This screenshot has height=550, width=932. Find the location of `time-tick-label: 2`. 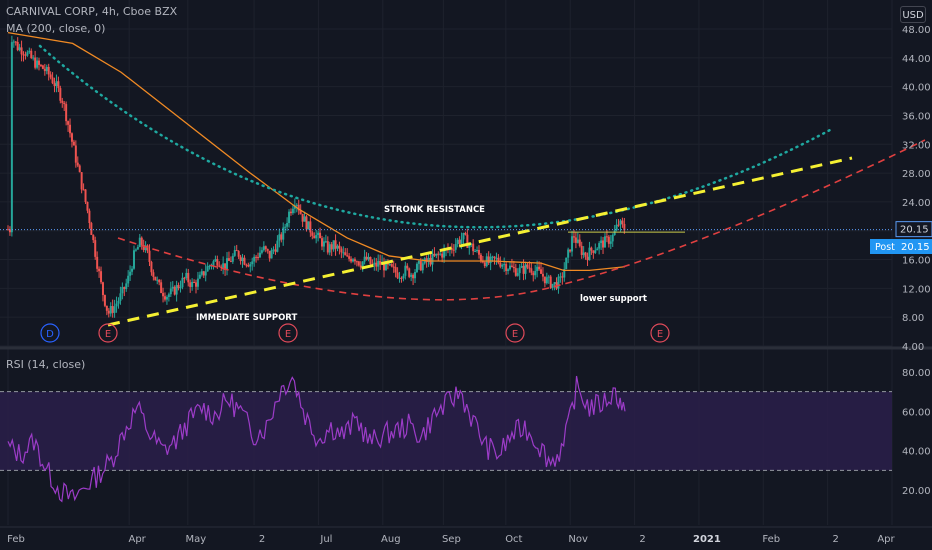

time-tick-label: 2 is located at coordinates (262, 539).